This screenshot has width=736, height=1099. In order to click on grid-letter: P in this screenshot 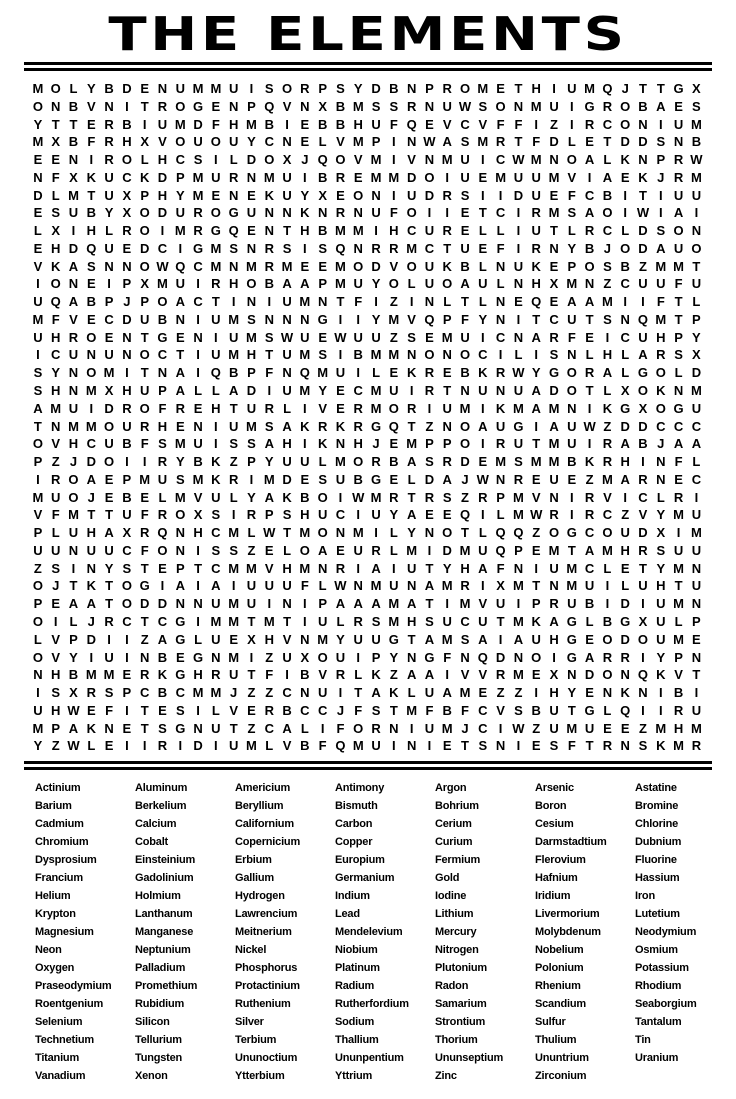, I will do `click(322, 604)`.